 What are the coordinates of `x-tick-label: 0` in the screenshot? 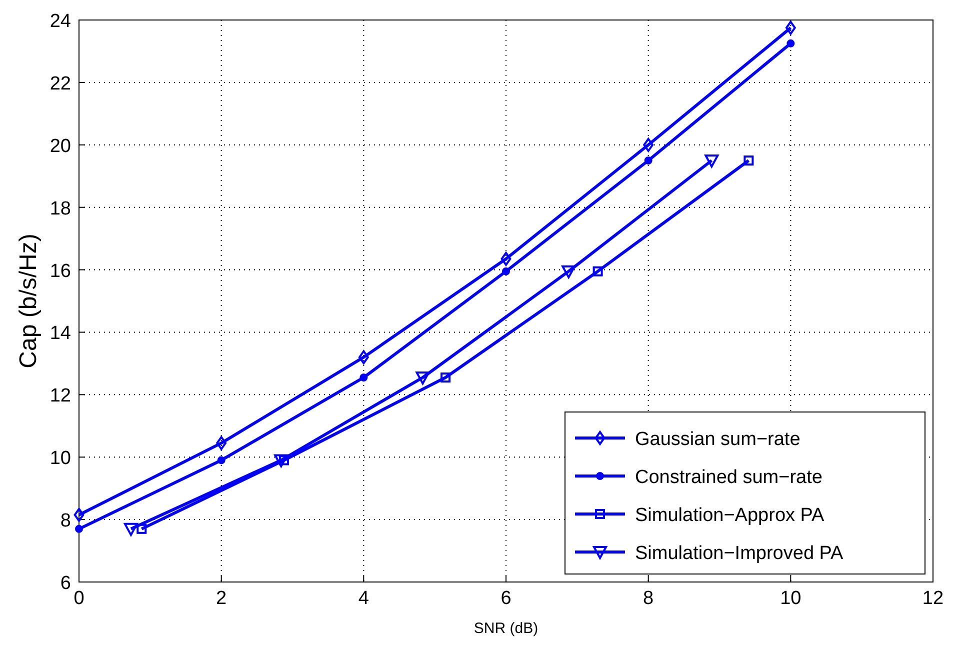 It's located at (79, 598).